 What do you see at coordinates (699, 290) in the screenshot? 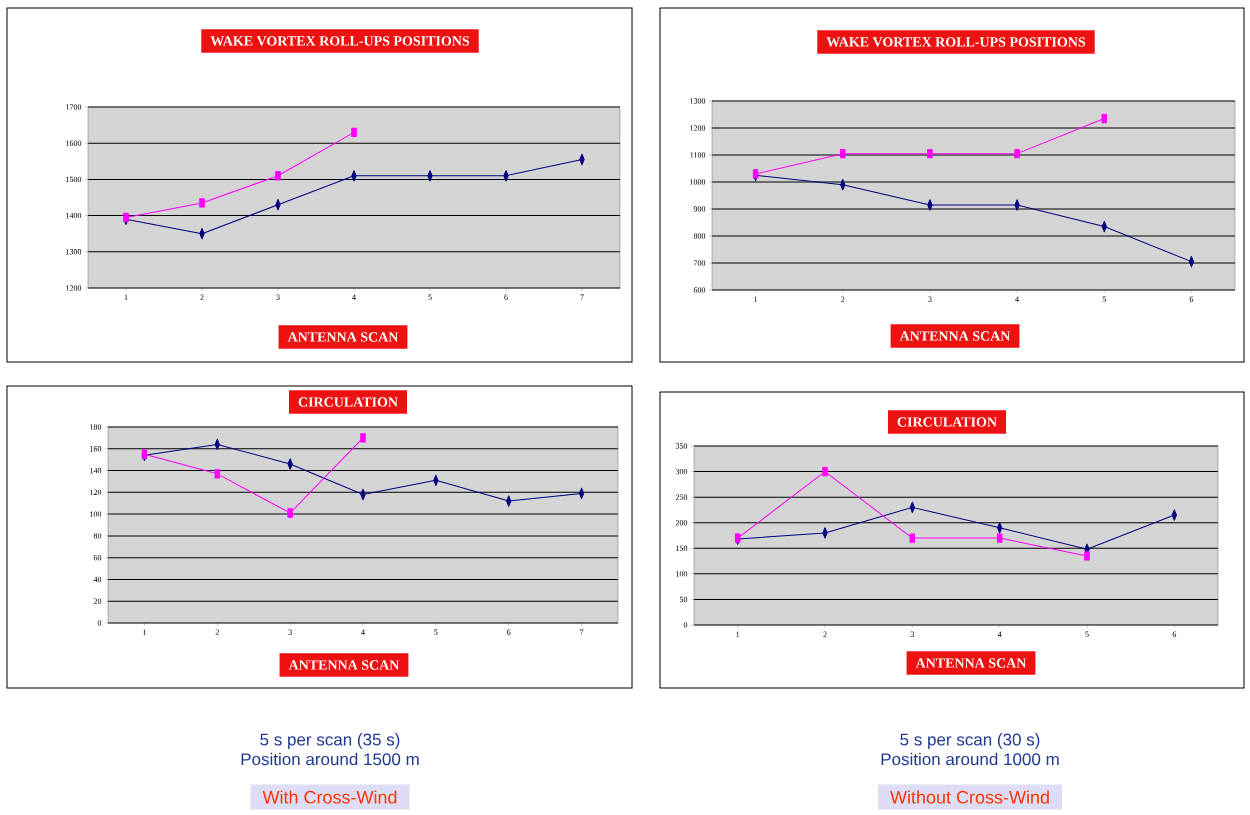
I see `y-tick-label: 600` at bounding box center [699, 290].